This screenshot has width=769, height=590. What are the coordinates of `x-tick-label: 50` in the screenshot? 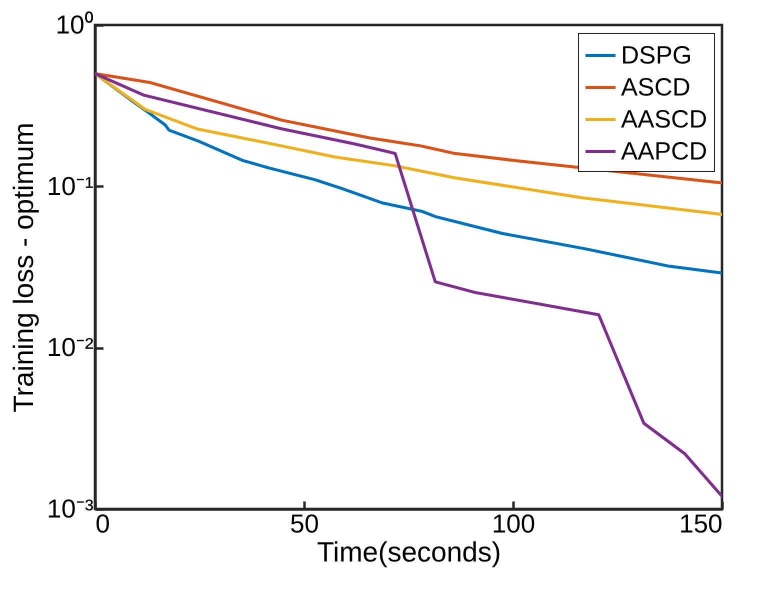 It's located at (304, 523).